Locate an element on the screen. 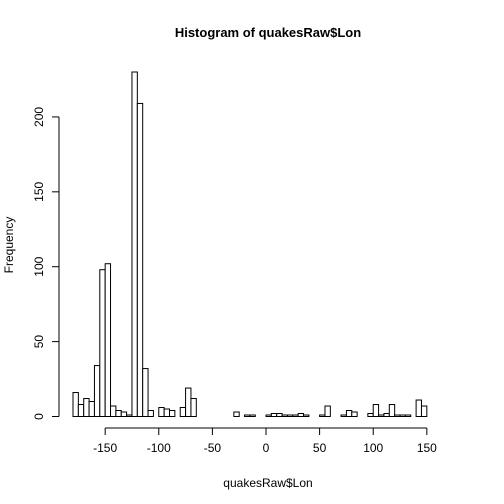  y-tick-label: 200 is located at coordinates (39, 117).